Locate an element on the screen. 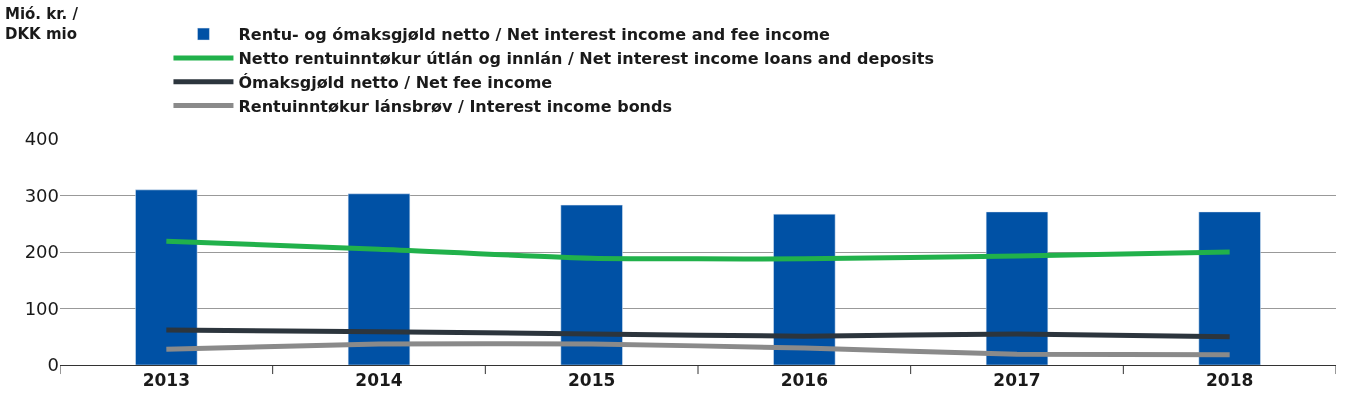  x-tick-label: 2013 is located at coordinates (166, 380).